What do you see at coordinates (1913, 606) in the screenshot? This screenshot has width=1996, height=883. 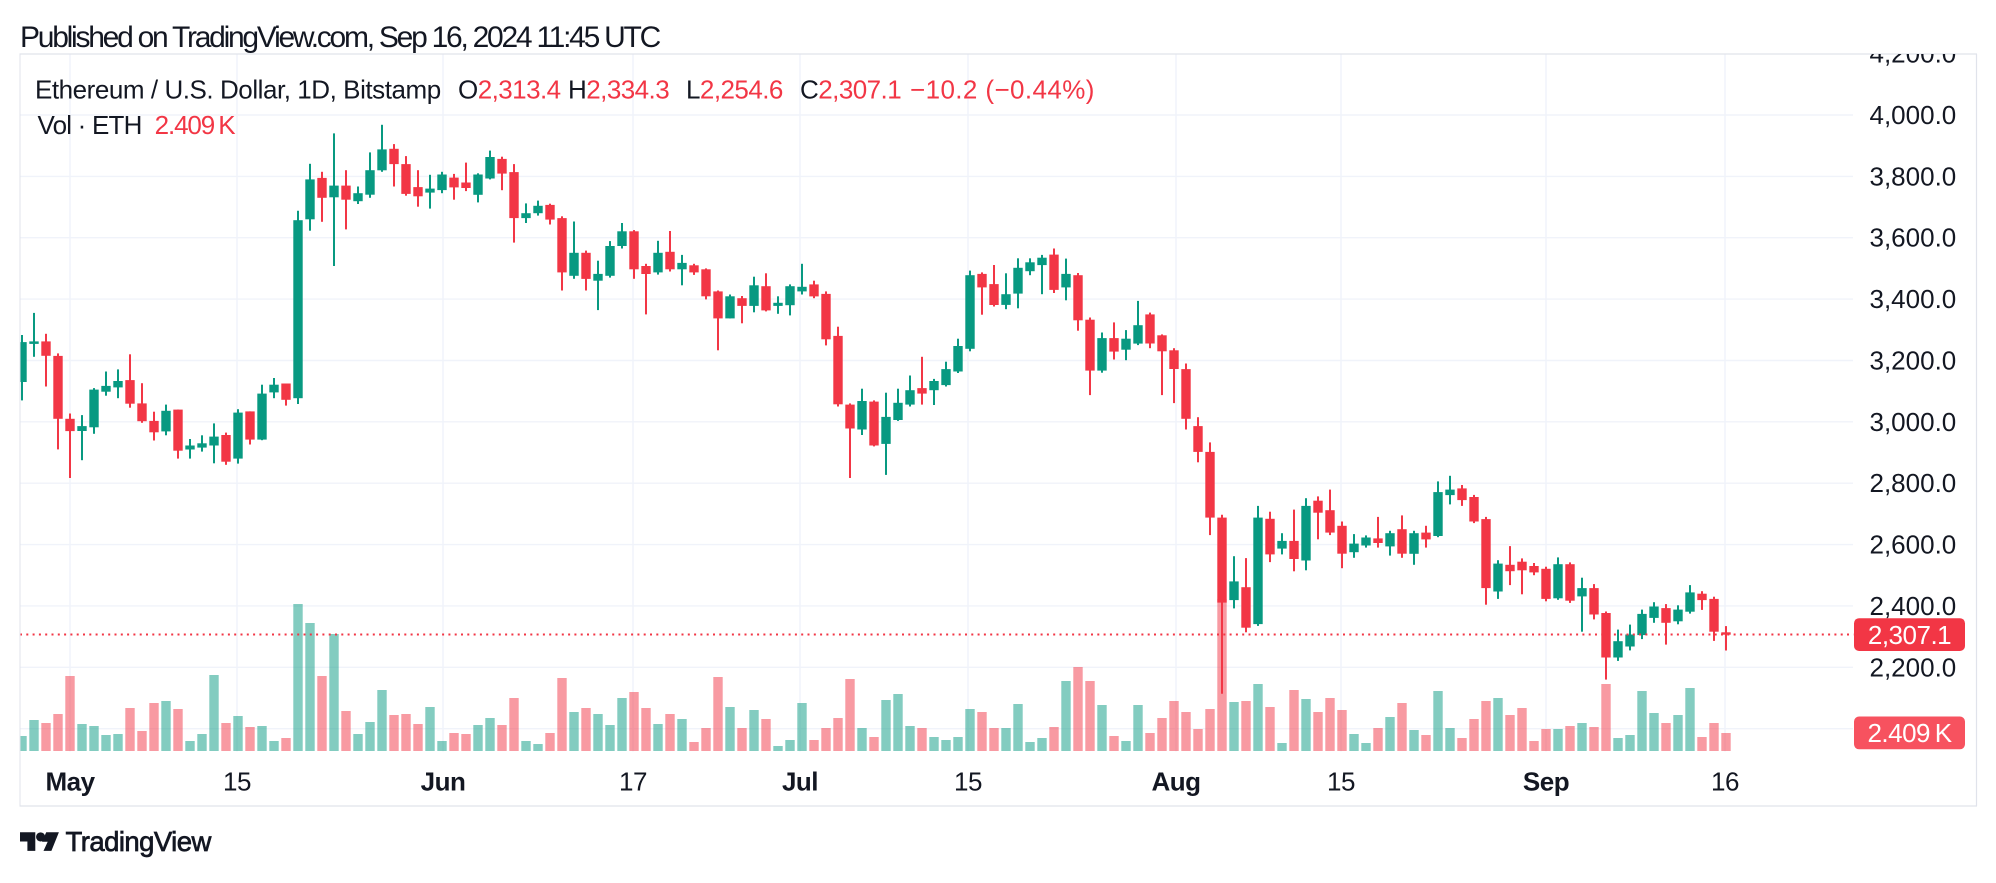 I see `svg-text: 2,400.0` at bounding box center [1913, 606].